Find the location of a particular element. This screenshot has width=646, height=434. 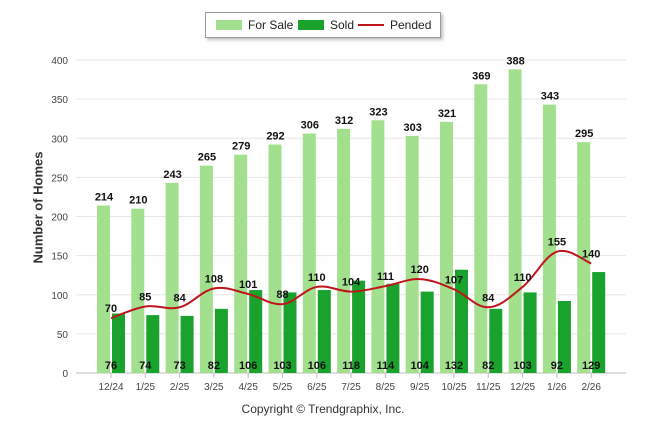

for-sale-swatch is located at coordinates (229, 25).